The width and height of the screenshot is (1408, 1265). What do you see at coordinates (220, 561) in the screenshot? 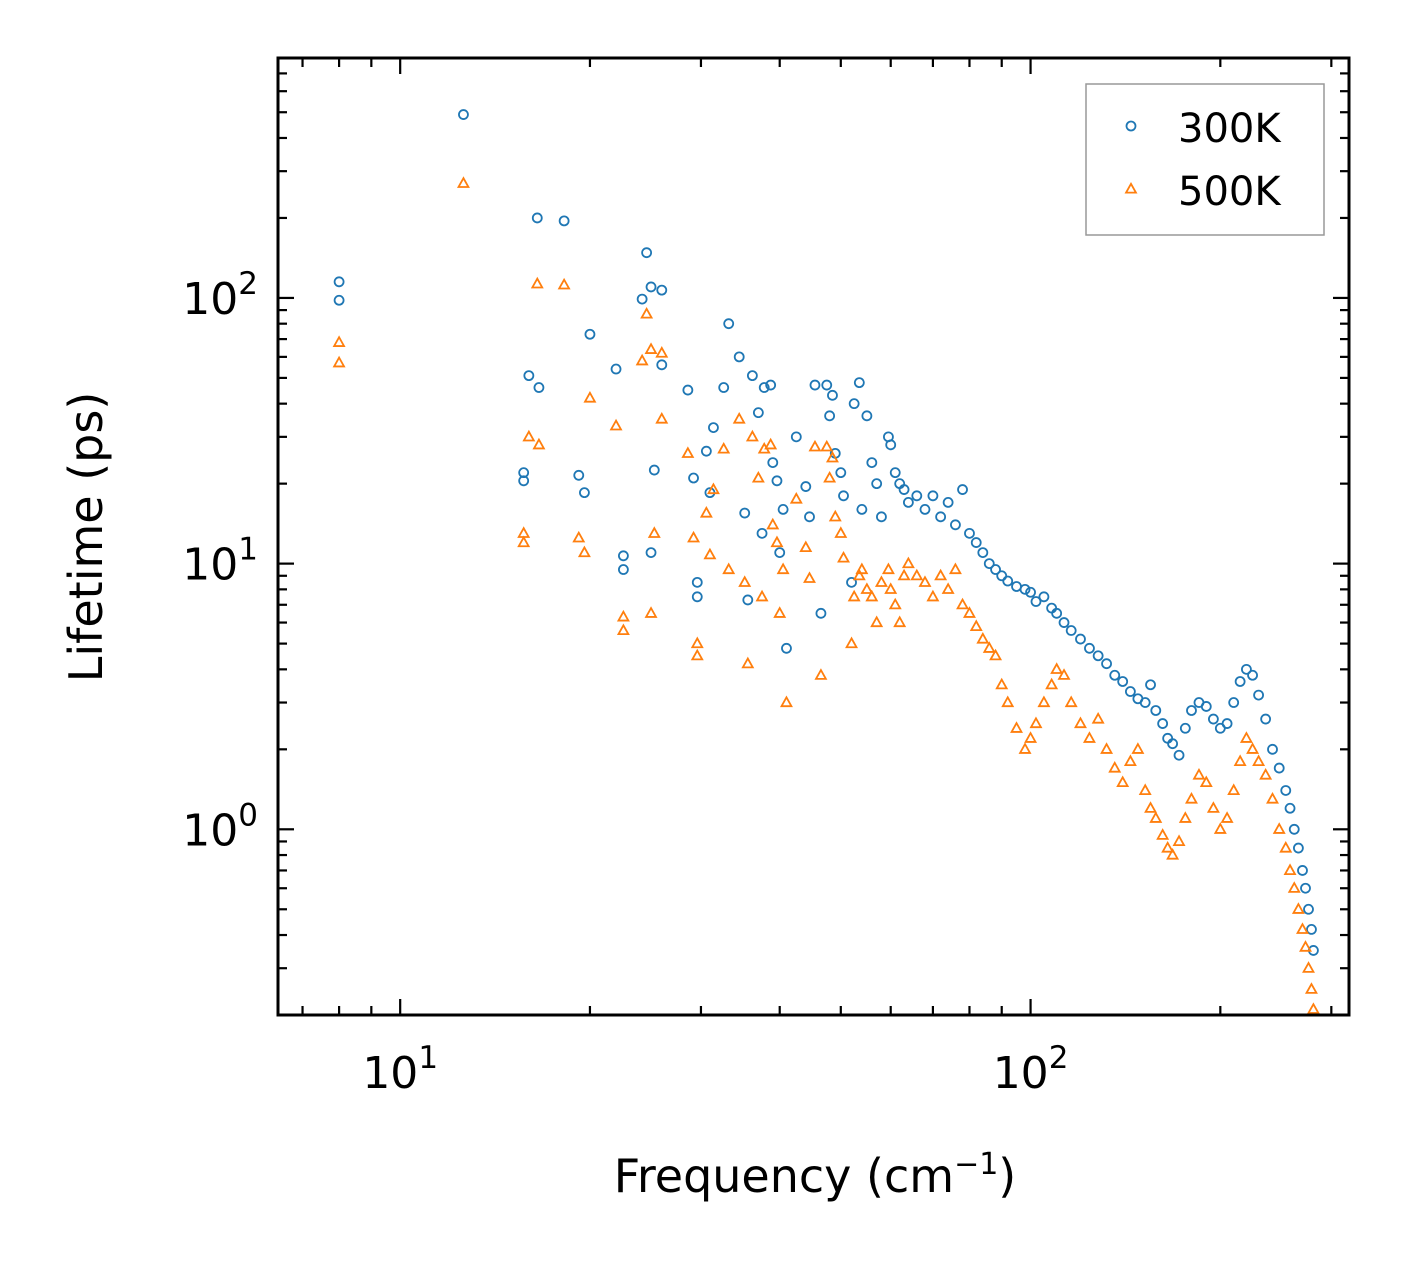
I see `y-tick-label: 10¹` at bounding box center [220, 561].